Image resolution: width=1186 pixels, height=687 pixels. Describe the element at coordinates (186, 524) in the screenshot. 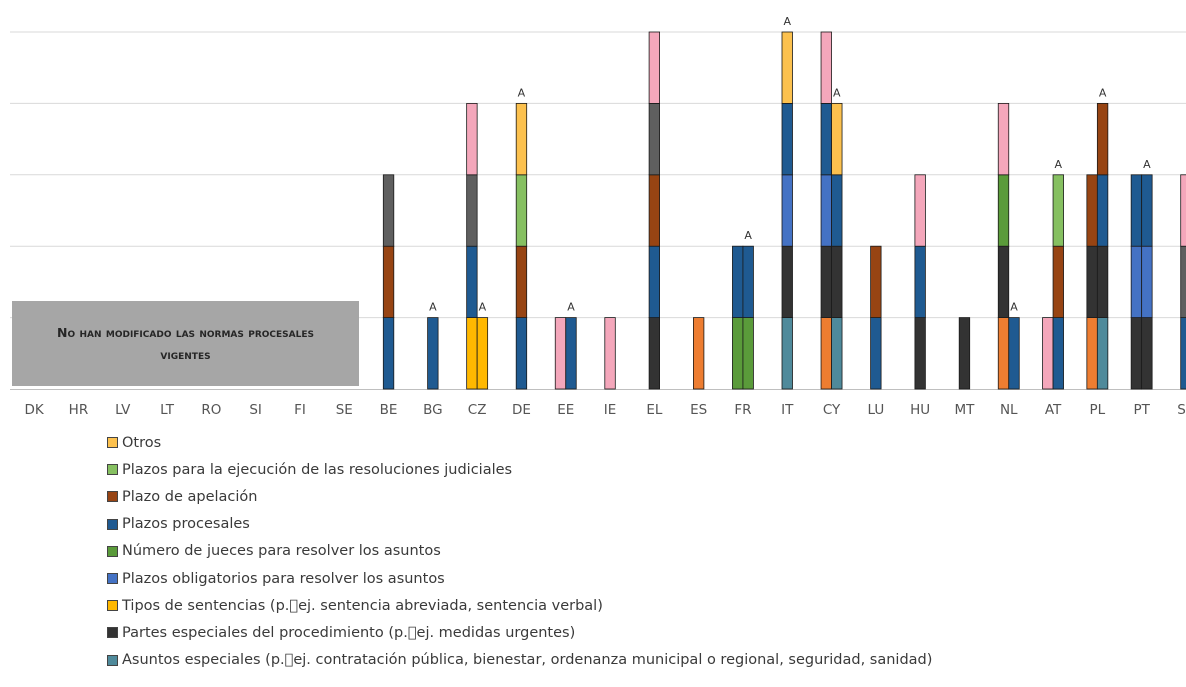

I see `legend-label: Plazos procesales` at that location.